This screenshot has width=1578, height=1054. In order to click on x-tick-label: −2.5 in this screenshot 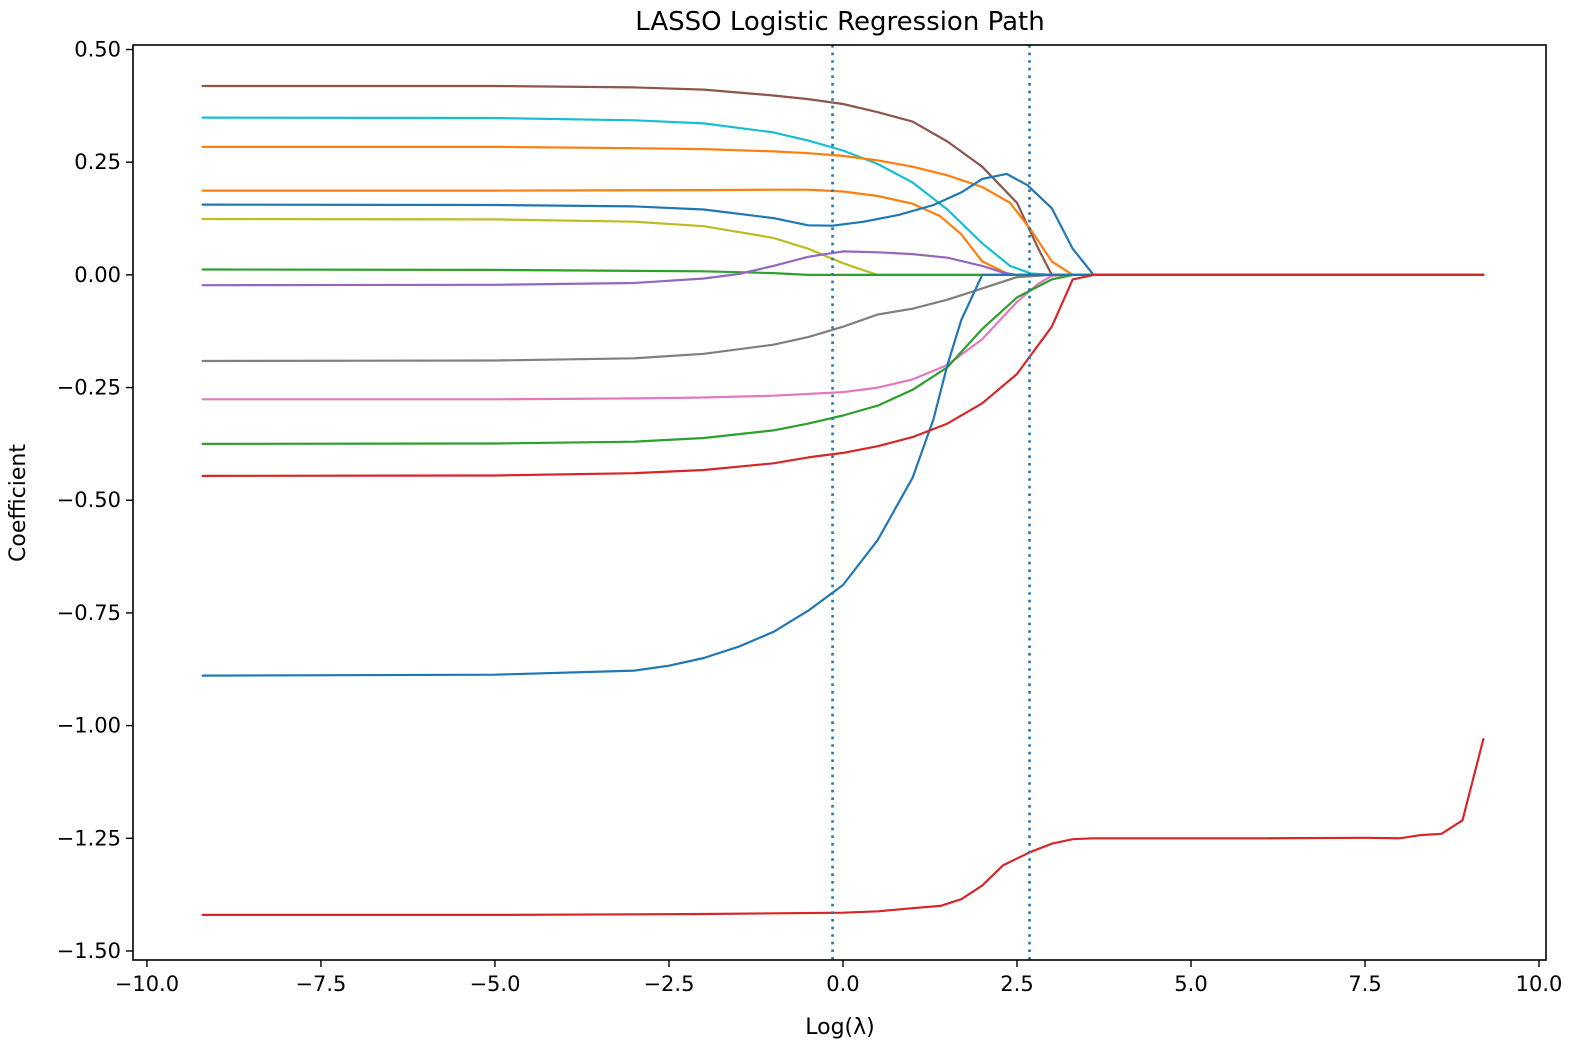, I will do `click(668, 984)`.